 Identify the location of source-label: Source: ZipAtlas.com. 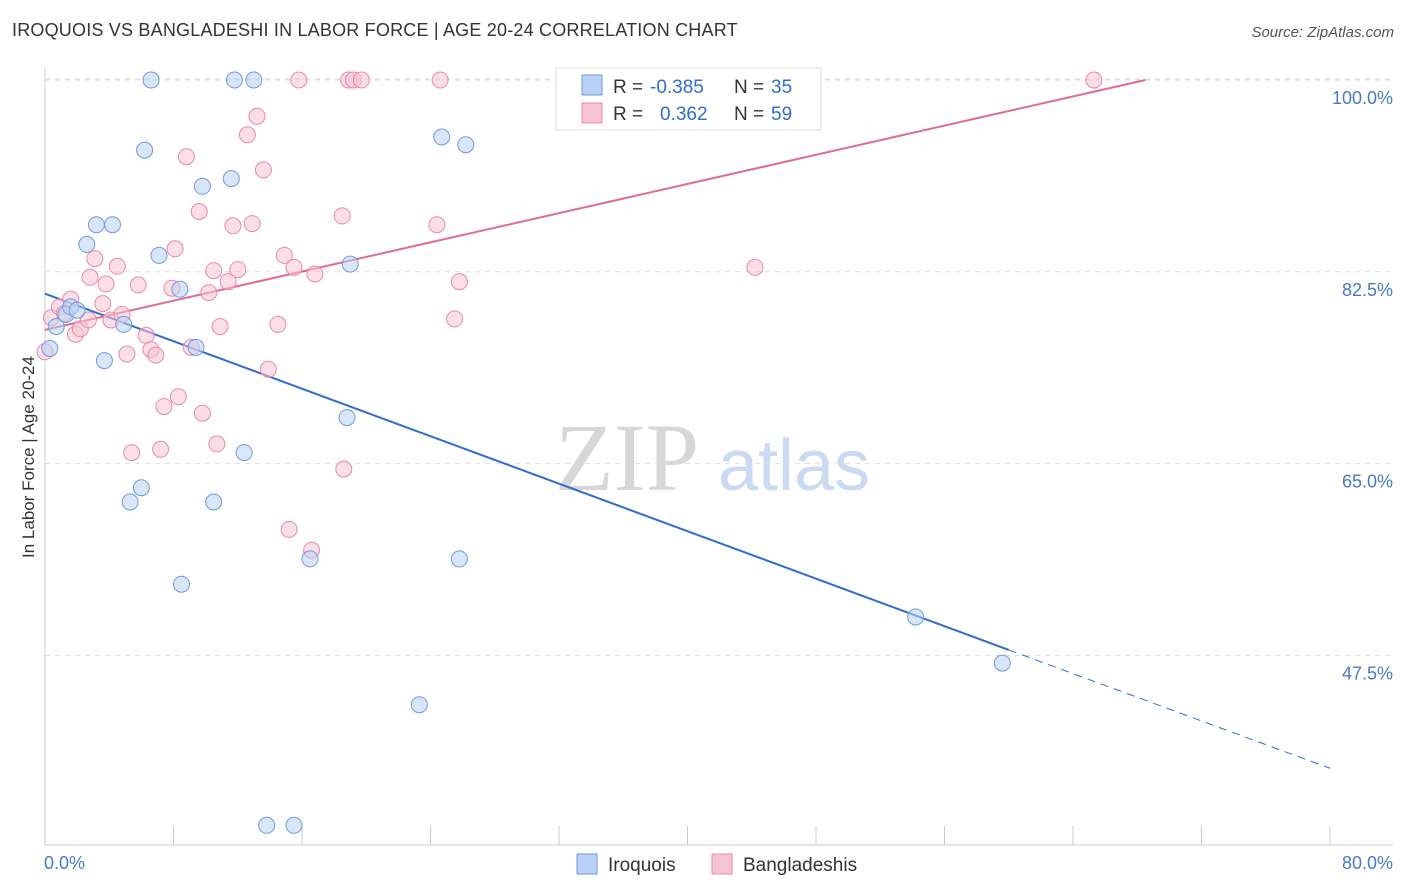
(1322, 32).